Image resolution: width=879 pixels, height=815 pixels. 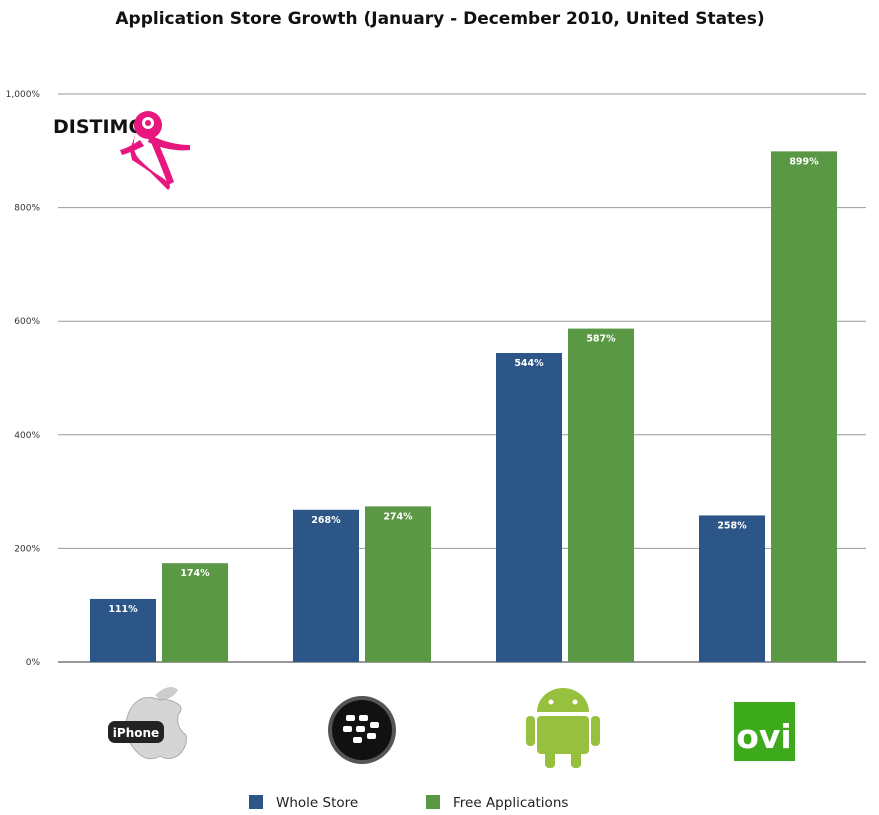 I want to click on bar-blackberry-logo-whole-store, so click(x=326, y=585).